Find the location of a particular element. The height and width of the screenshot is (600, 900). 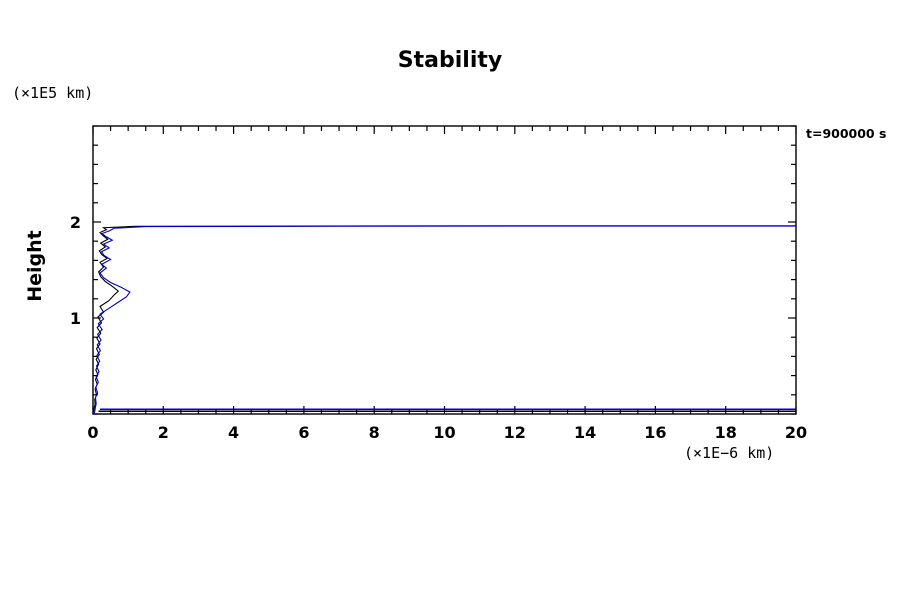

svg-text: 12 is located at coordinates (515, 432).